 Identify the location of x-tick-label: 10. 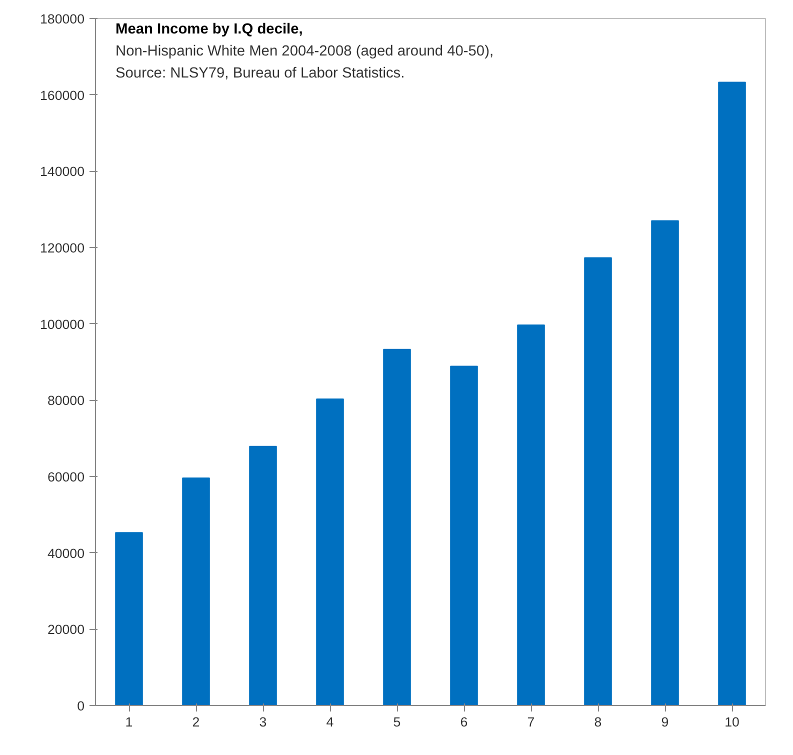
(732, 722).